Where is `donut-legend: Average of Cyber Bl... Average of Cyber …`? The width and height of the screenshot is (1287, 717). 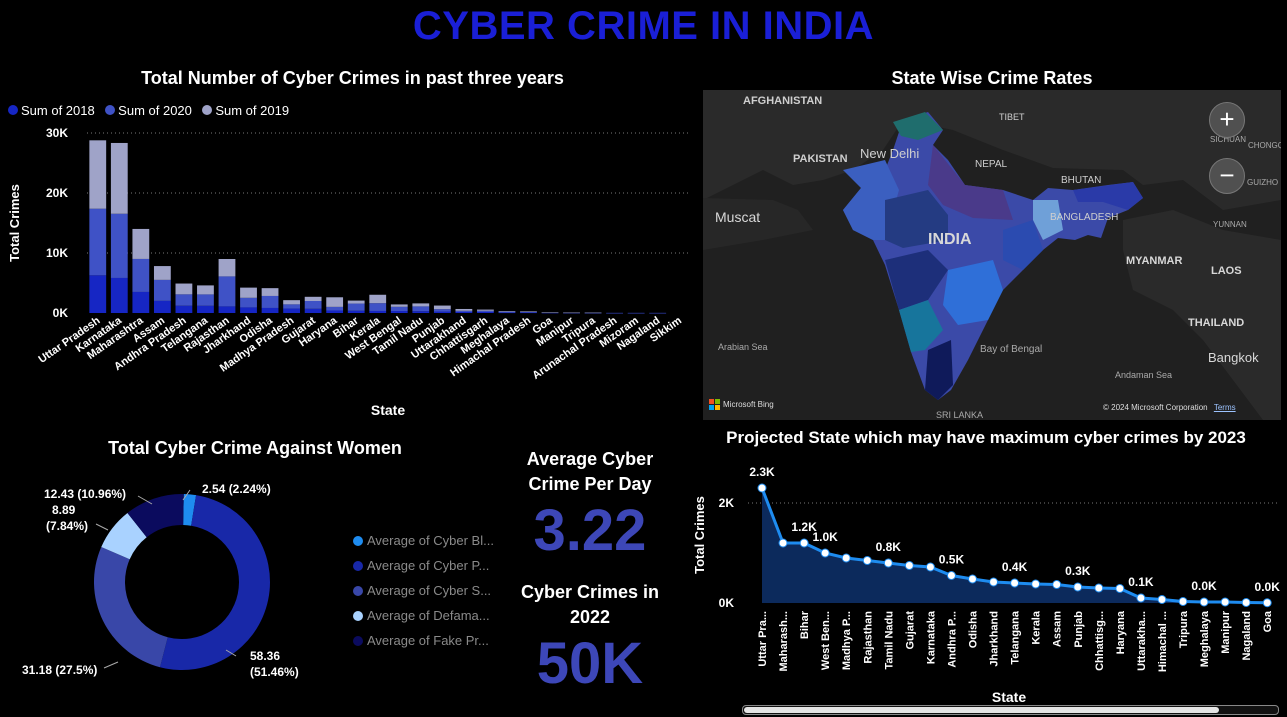
donut-legend: Average of Cyber Bl... Average of Cyber … is located at coordinates (423, 590).